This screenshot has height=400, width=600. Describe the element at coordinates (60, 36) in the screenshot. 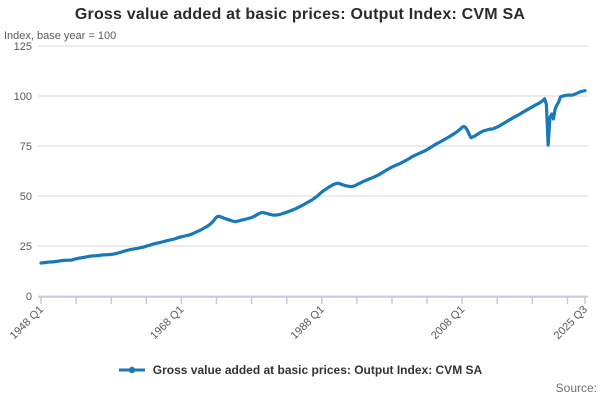

I see `axis-unit-label: Index, base year = 100` at that location.